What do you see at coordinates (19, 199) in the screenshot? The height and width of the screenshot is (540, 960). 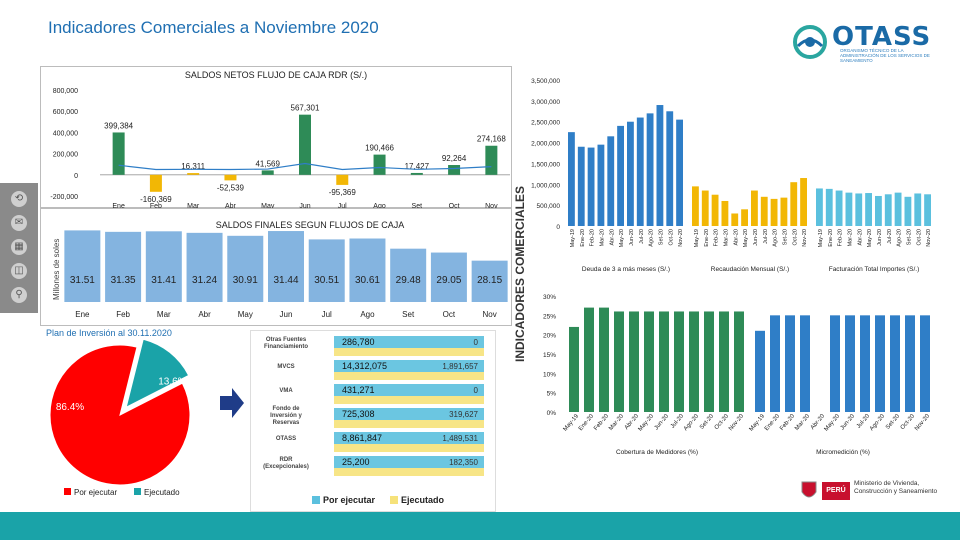 I see `share-icon: ⟲` at bounding box center [19, 199].